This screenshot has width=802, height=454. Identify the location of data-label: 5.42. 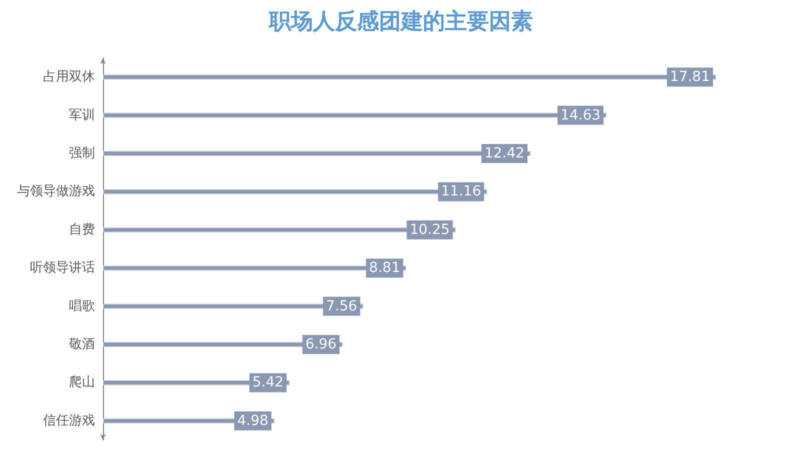
(268, 382).